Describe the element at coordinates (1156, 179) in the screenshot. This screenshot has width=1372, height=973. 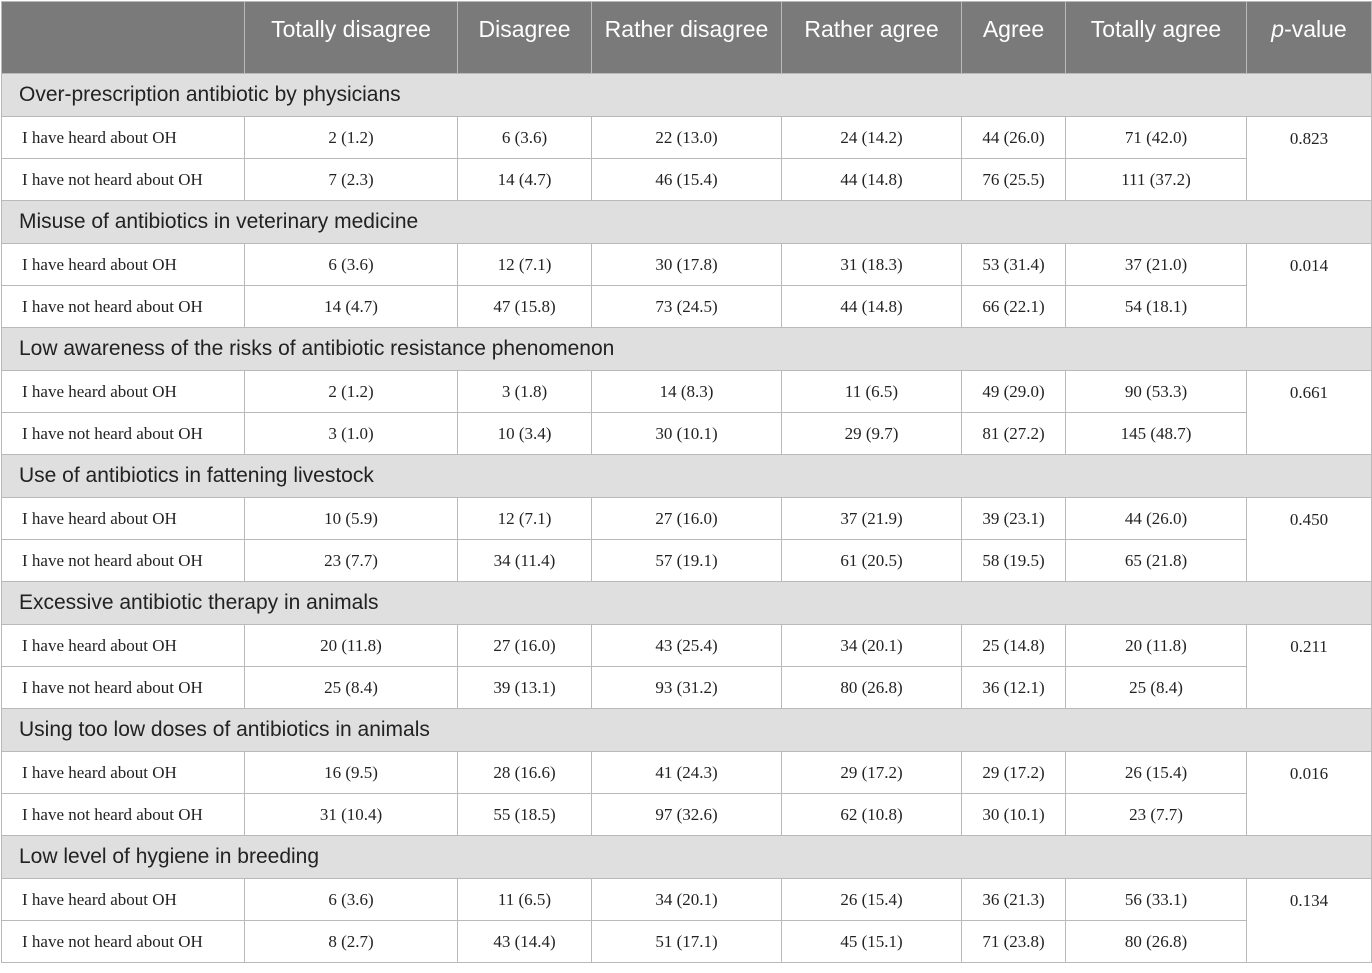
I see `value-cell: 111 (37.2)` at that location.